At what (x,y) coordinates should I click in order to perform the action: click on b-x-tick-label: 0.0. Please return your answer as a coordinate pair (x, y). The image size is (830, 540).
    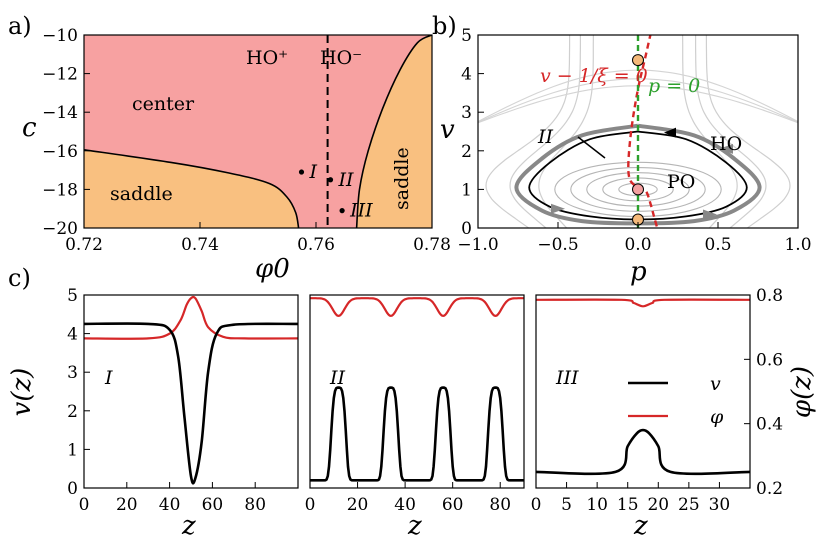
    Looking at the image, I should click on (637, 245).